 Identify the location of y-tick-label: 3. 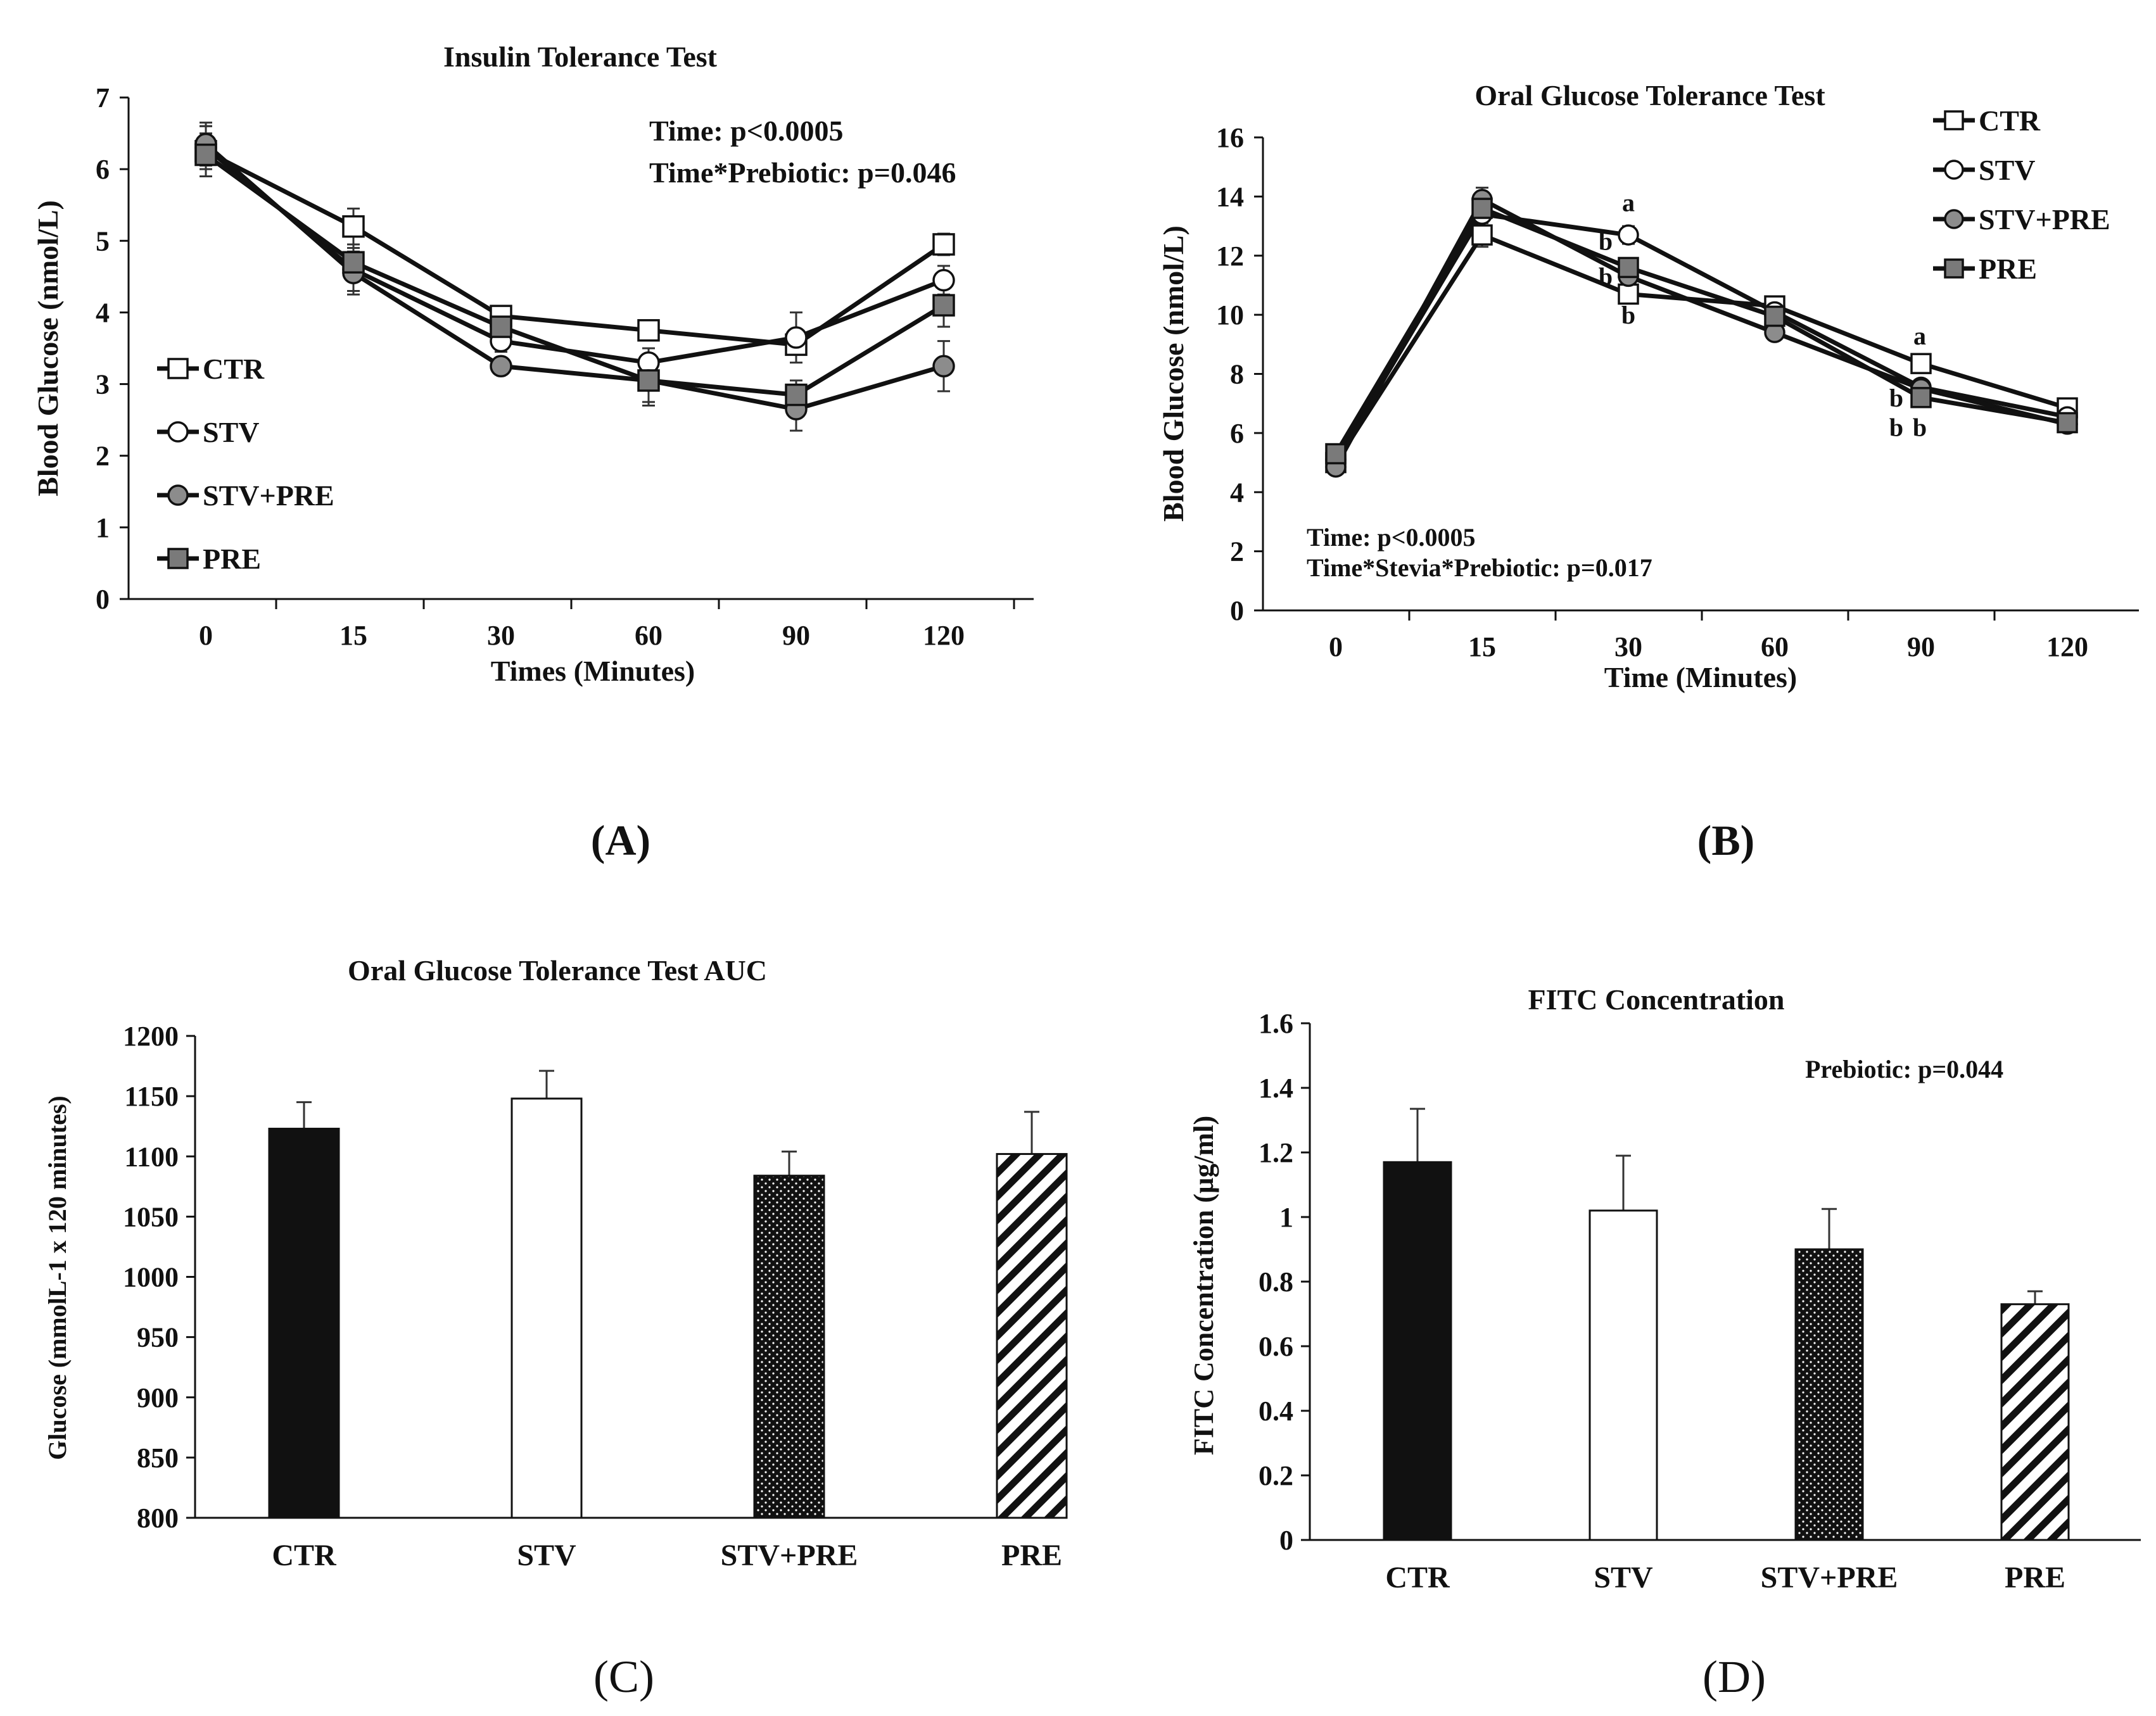
(103, 384).